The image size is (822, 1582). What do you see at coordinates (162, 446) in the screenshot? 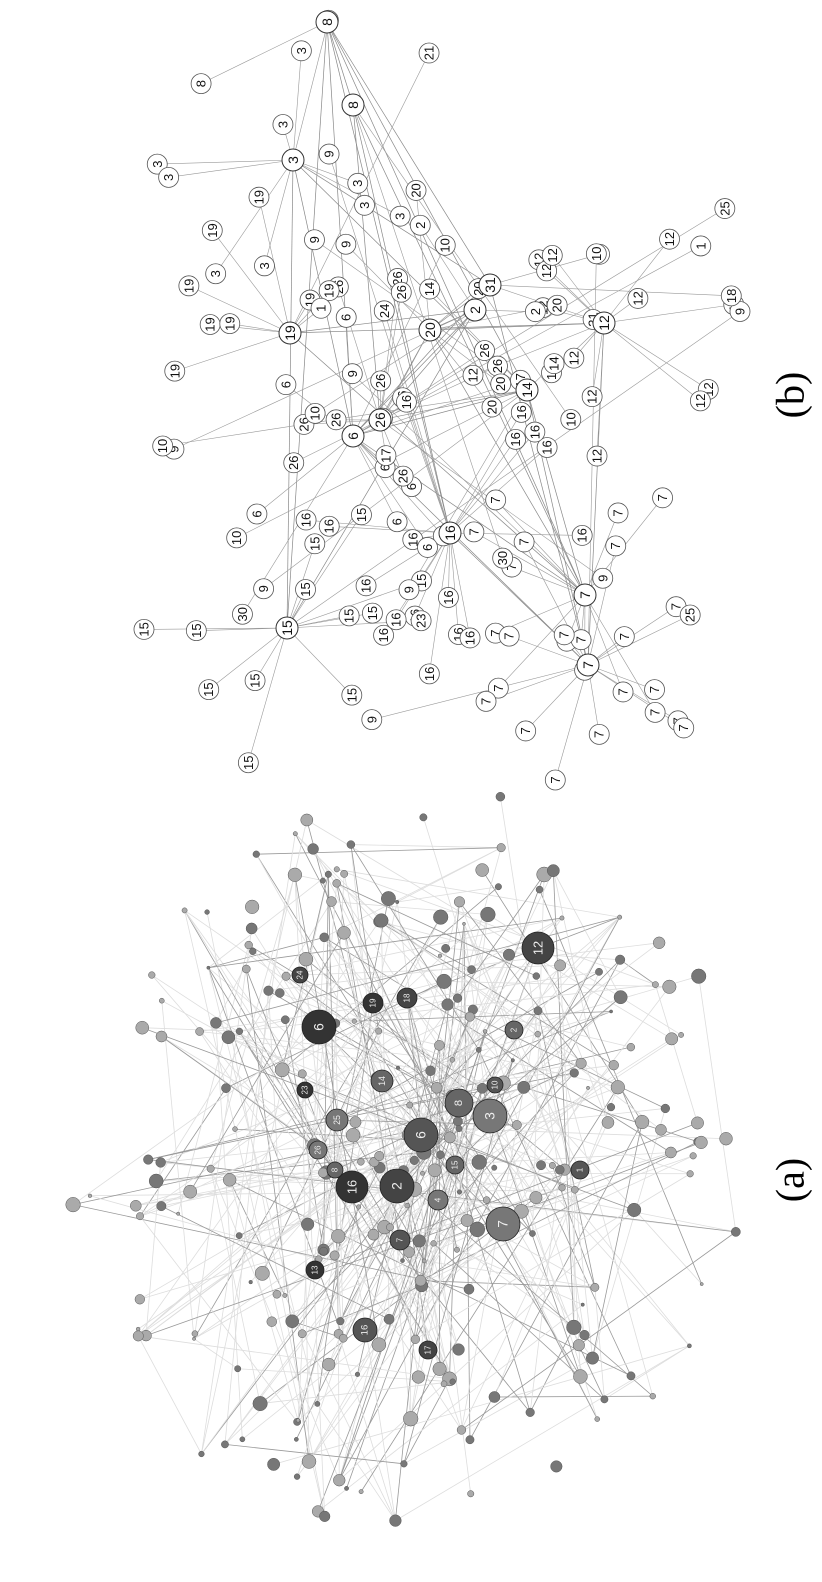
I see `node-label: 10` at bounding box center [162, 446].